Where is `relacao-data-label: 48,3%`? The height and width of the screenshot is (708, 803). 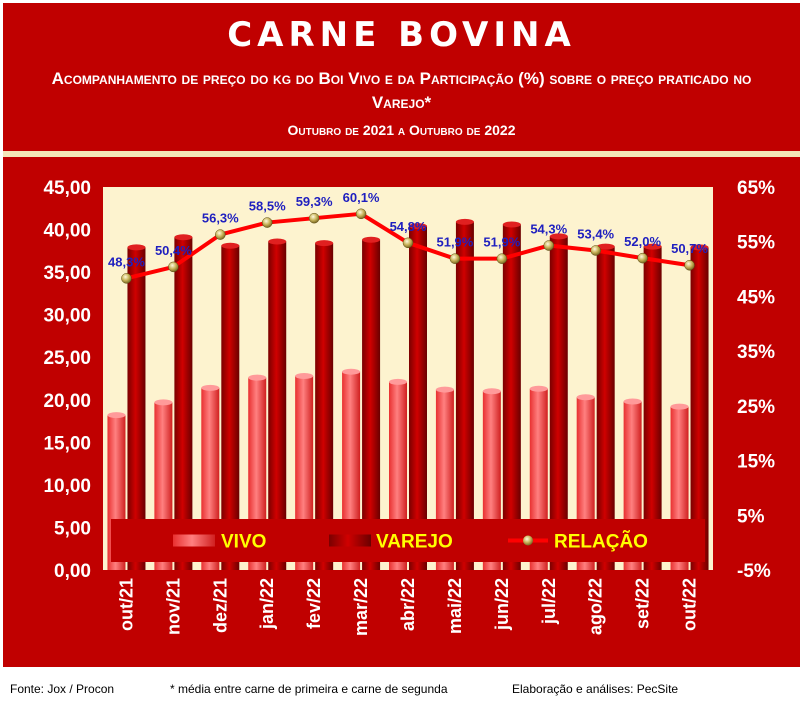
relacao-data-label: 48,3% is located at coordinates (126, 261).